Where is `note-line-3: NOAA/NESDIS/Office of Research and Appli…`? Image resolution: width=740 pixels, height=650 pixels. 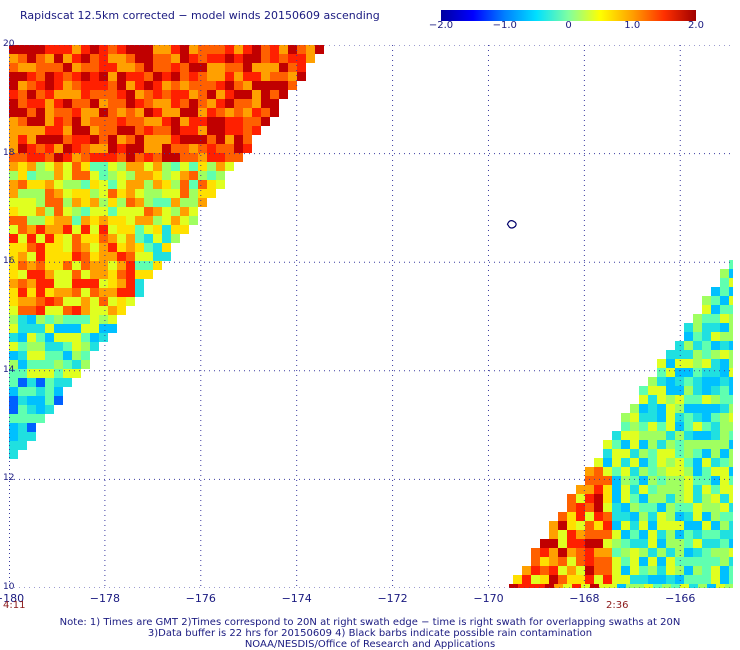
note-line-3: NOAA/NESDIS/Office of Research and Appli… is located at coordinates (370, 644).